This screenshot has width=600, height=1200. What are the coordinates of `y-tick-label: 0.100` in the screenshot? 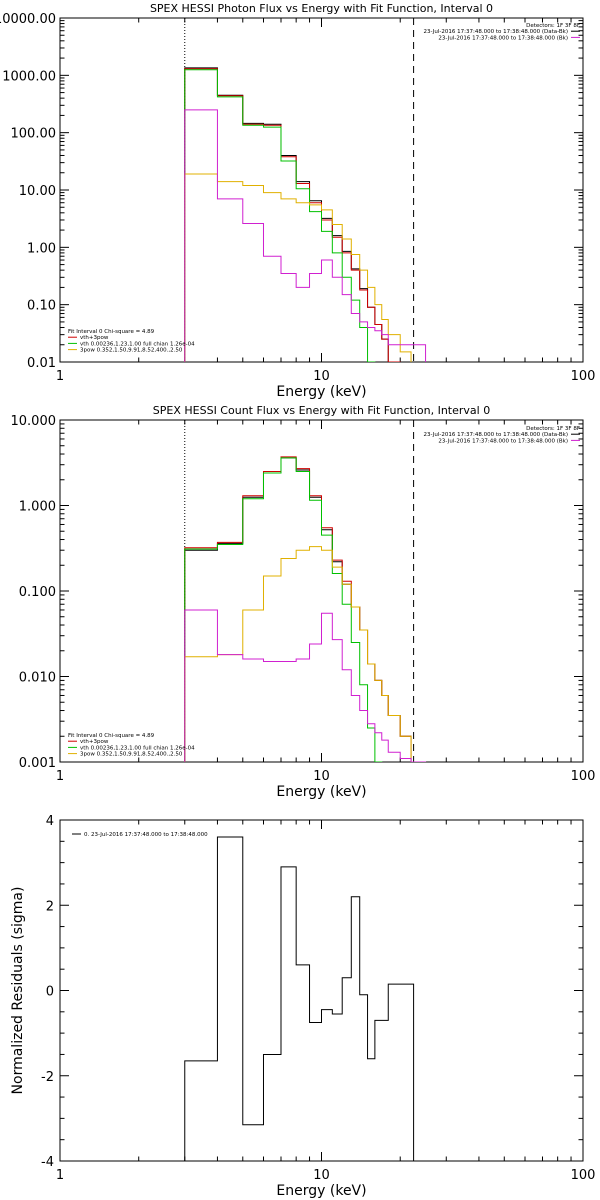 It's located at (37, 592).